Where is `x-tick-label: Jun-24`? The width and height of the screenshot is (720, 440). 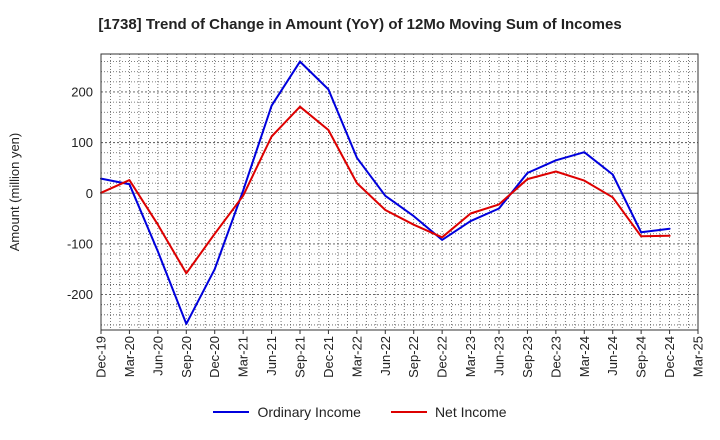 x-tick-label: Jun-24 is located at coordinates (612, 356).